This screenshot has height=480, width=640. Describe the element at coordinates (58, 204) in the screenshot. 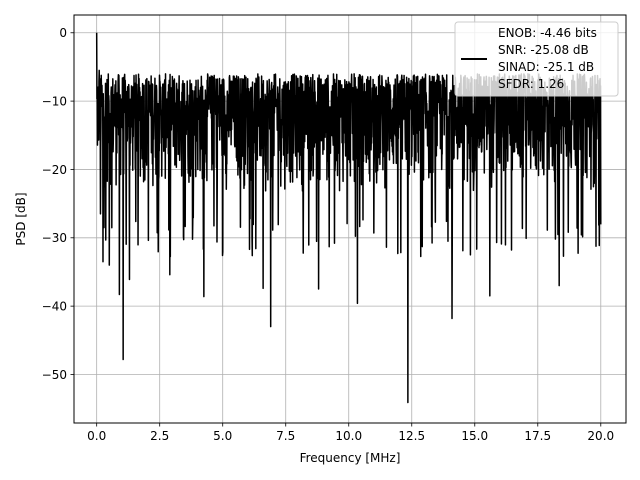

I see `y-axis-ticks: 0 −10 −20 −30 −40 −50` at that location.